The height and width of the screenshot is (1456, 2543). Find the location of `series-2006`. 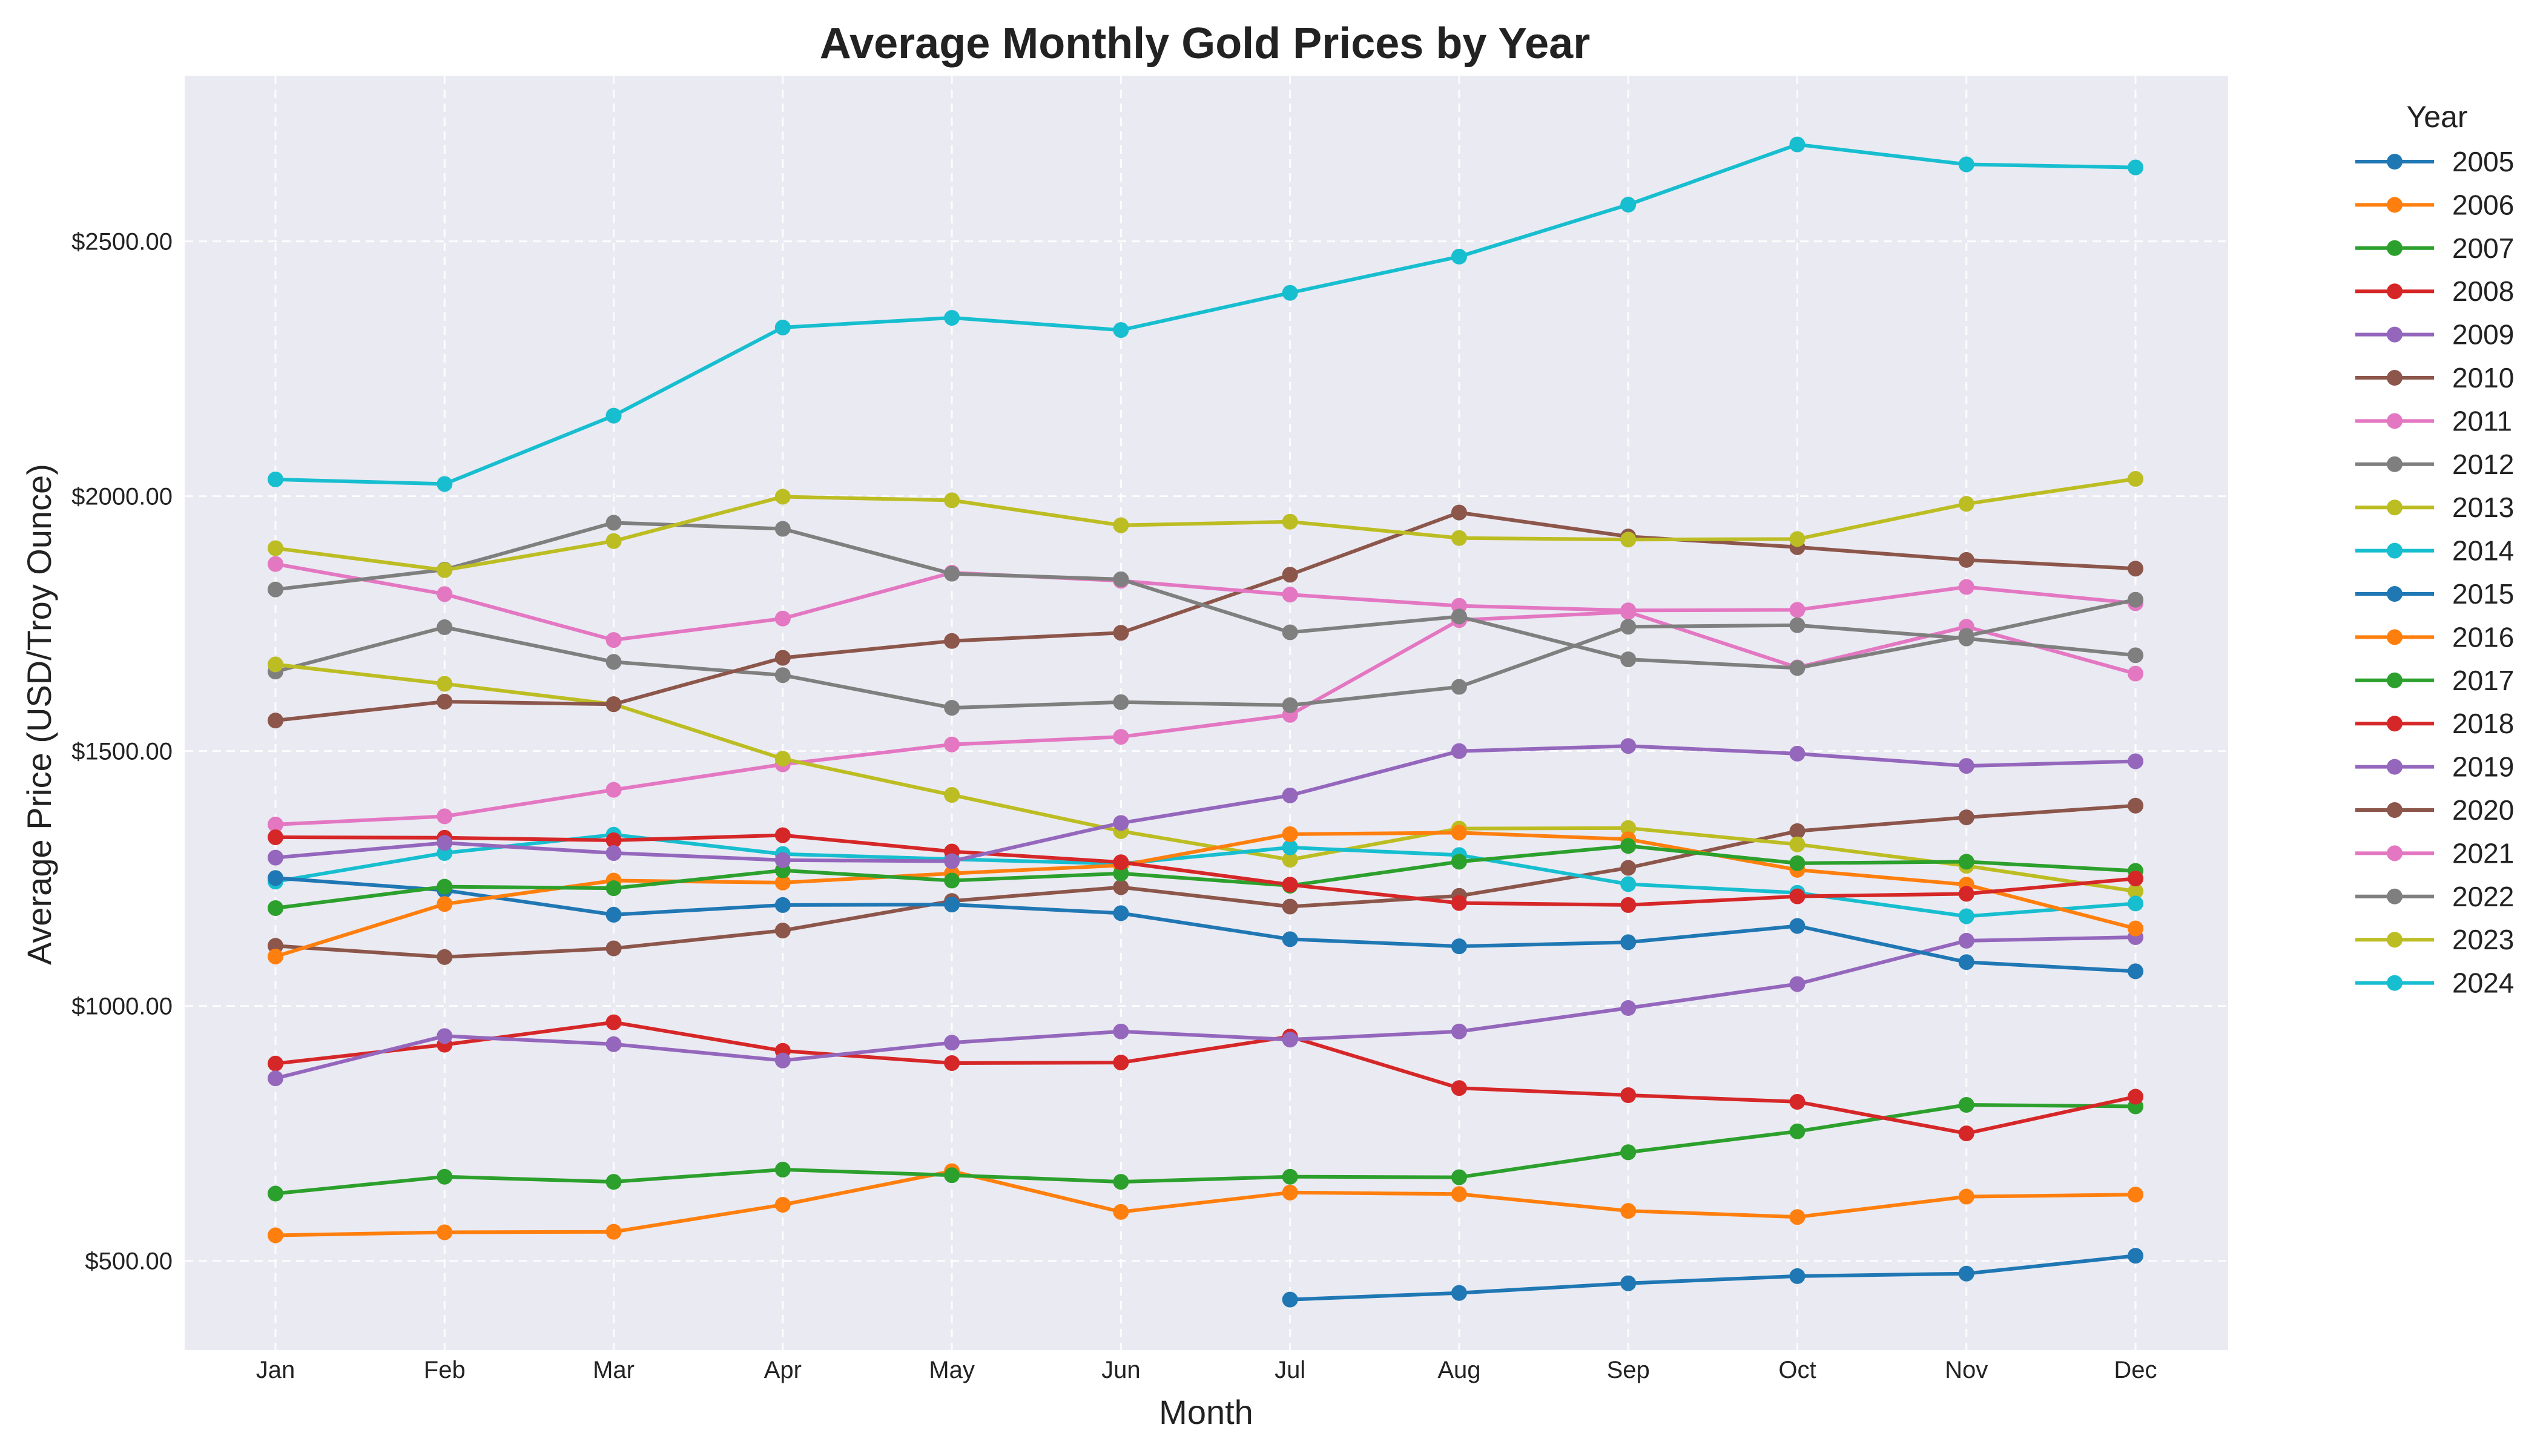

series-2006 is located at coordinates (1206, 1203).